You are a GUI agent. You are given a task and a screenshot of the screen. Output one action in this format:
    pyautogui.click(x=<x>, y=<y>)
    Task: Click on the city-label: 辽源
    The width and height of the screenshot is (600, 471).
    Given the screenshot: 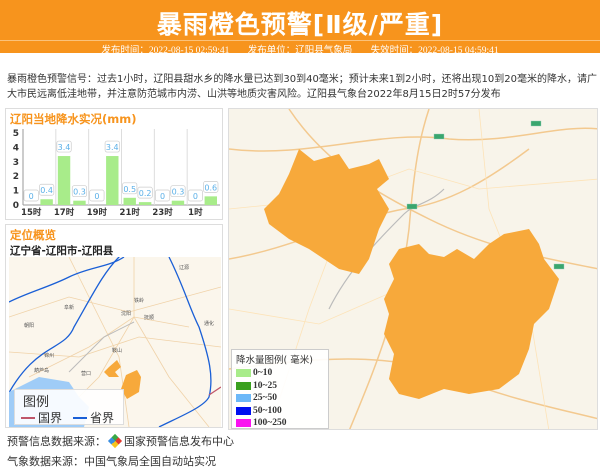 What is the action you would take?
    pyautogui.click(x=184, y=267)
    